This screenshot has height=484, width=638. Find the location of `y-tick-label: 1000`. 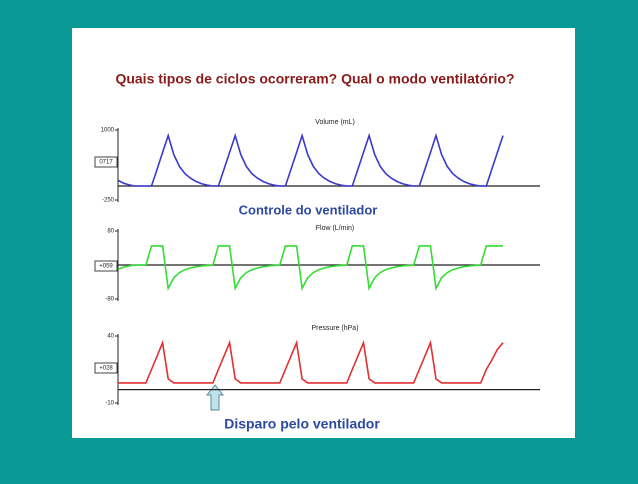

y-tick-label: 1000 is located at coordinates (108, 131).